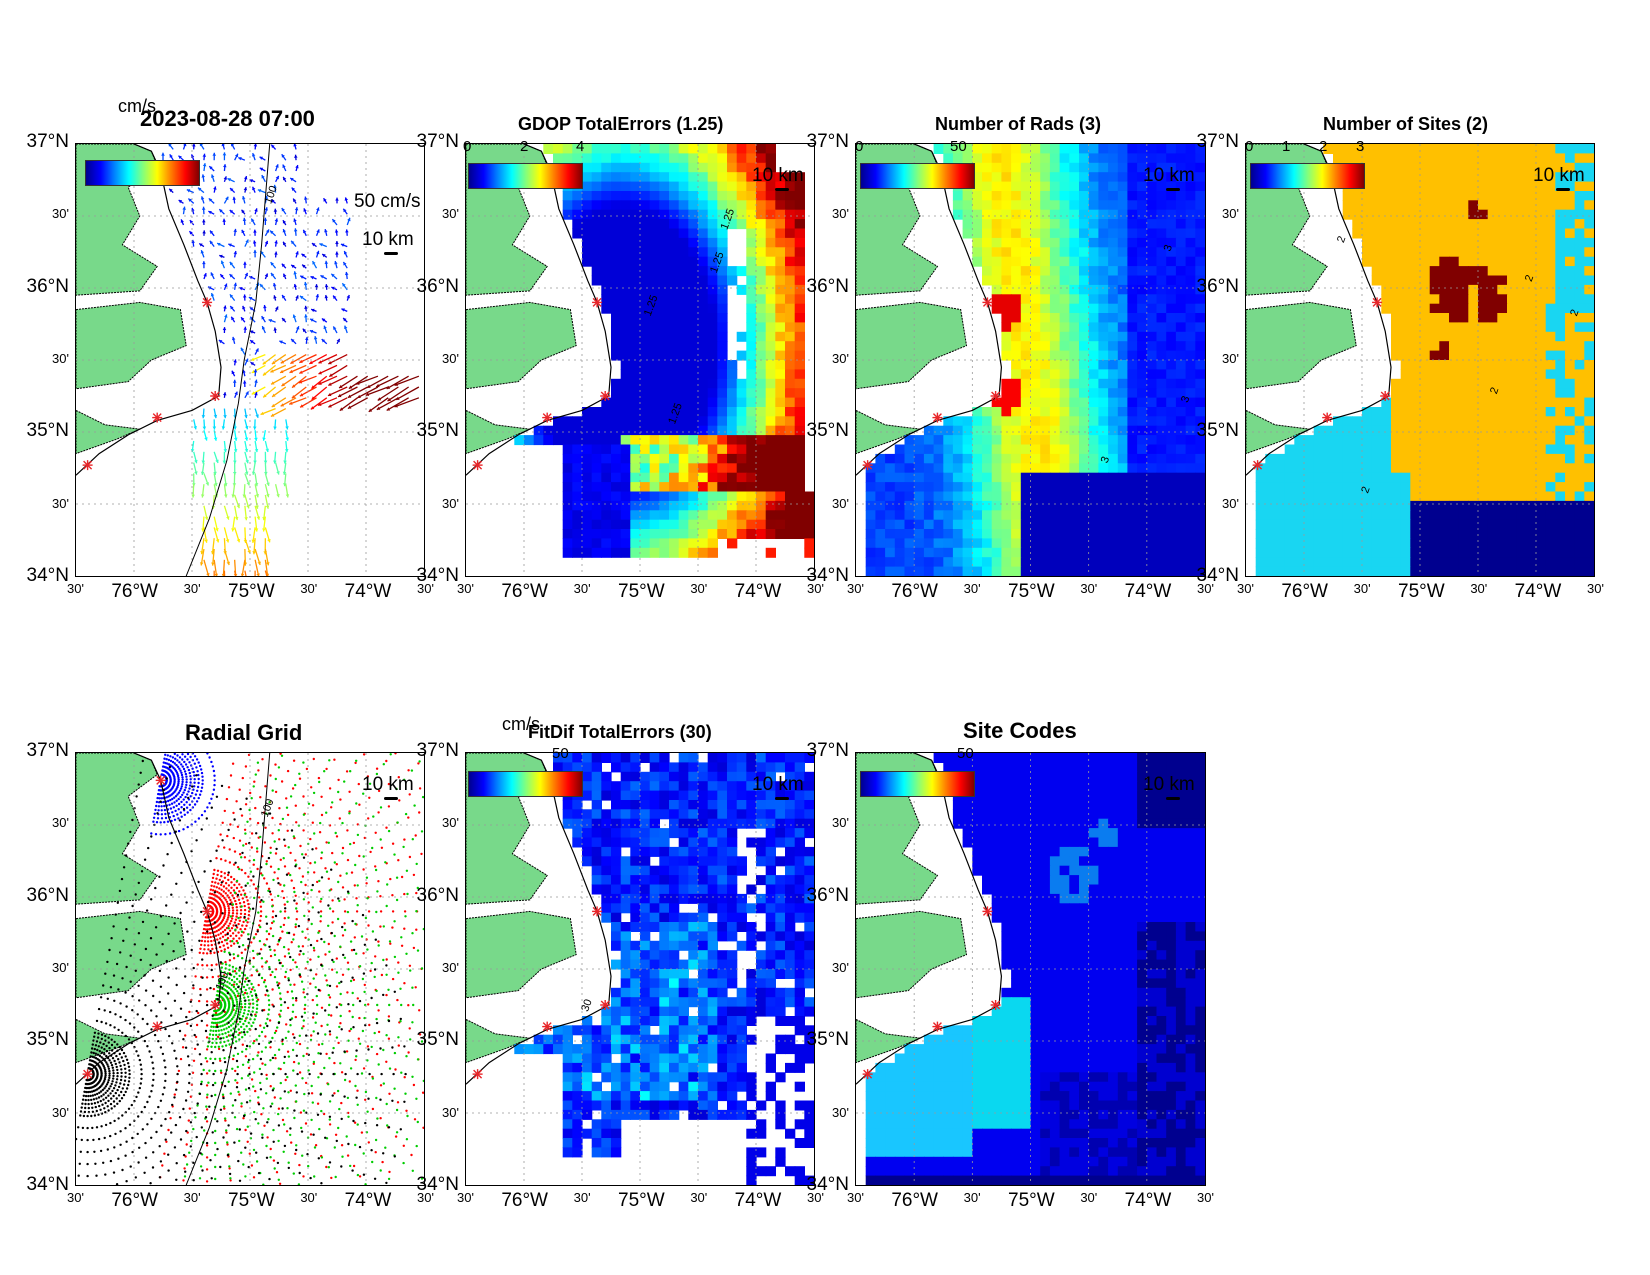 This screenshot has height=1275, width=1650. Describe the element at coordinates (142, 173) in the screenshot. I see `velocity-colorbar` at that location.